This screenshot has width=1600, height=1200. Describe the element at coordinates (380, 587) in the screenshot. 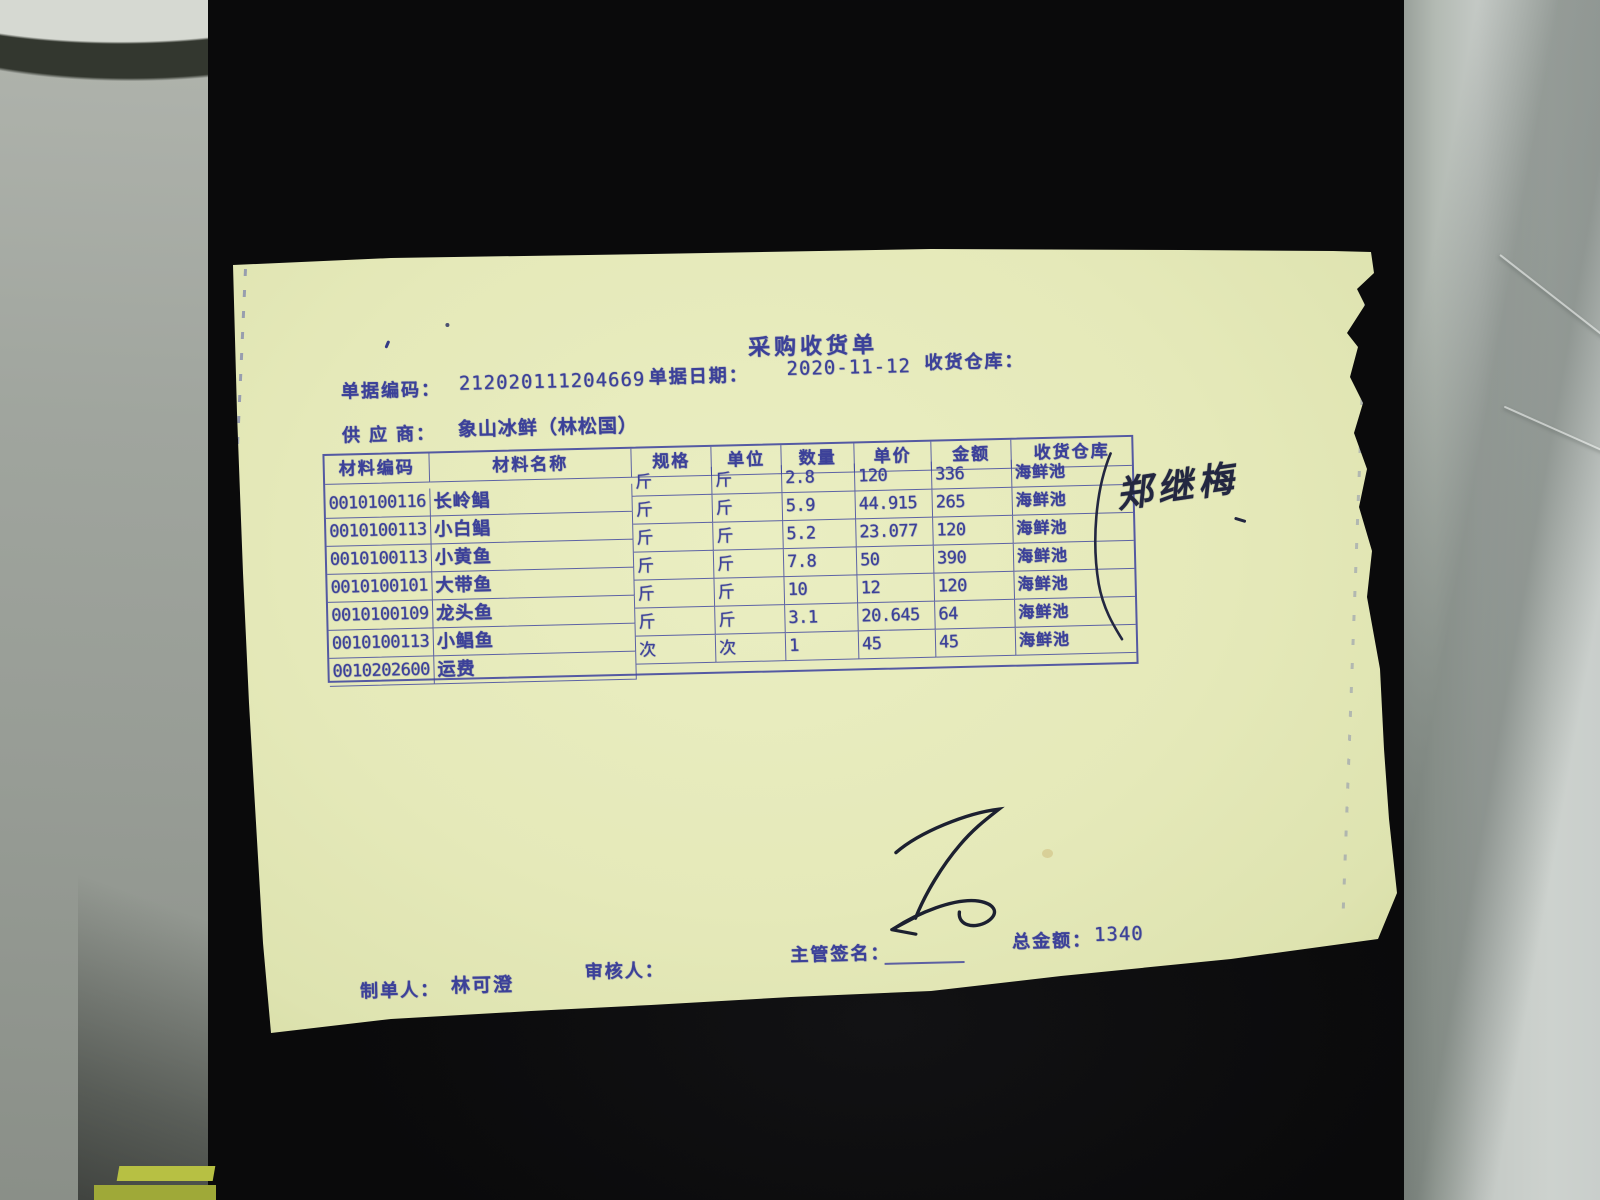

I see `cell-code: 0010100101` at that location.